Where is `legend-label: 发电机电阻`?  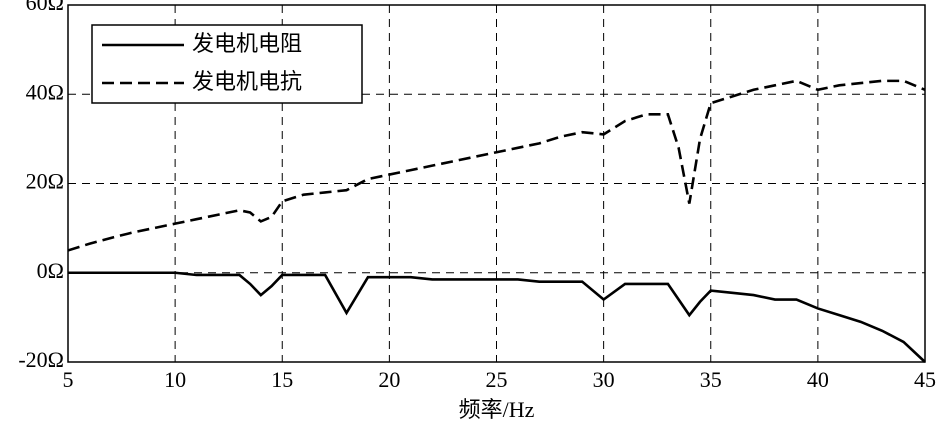
legend-label: 发电机电阻 is located at coordinates (247, 44).